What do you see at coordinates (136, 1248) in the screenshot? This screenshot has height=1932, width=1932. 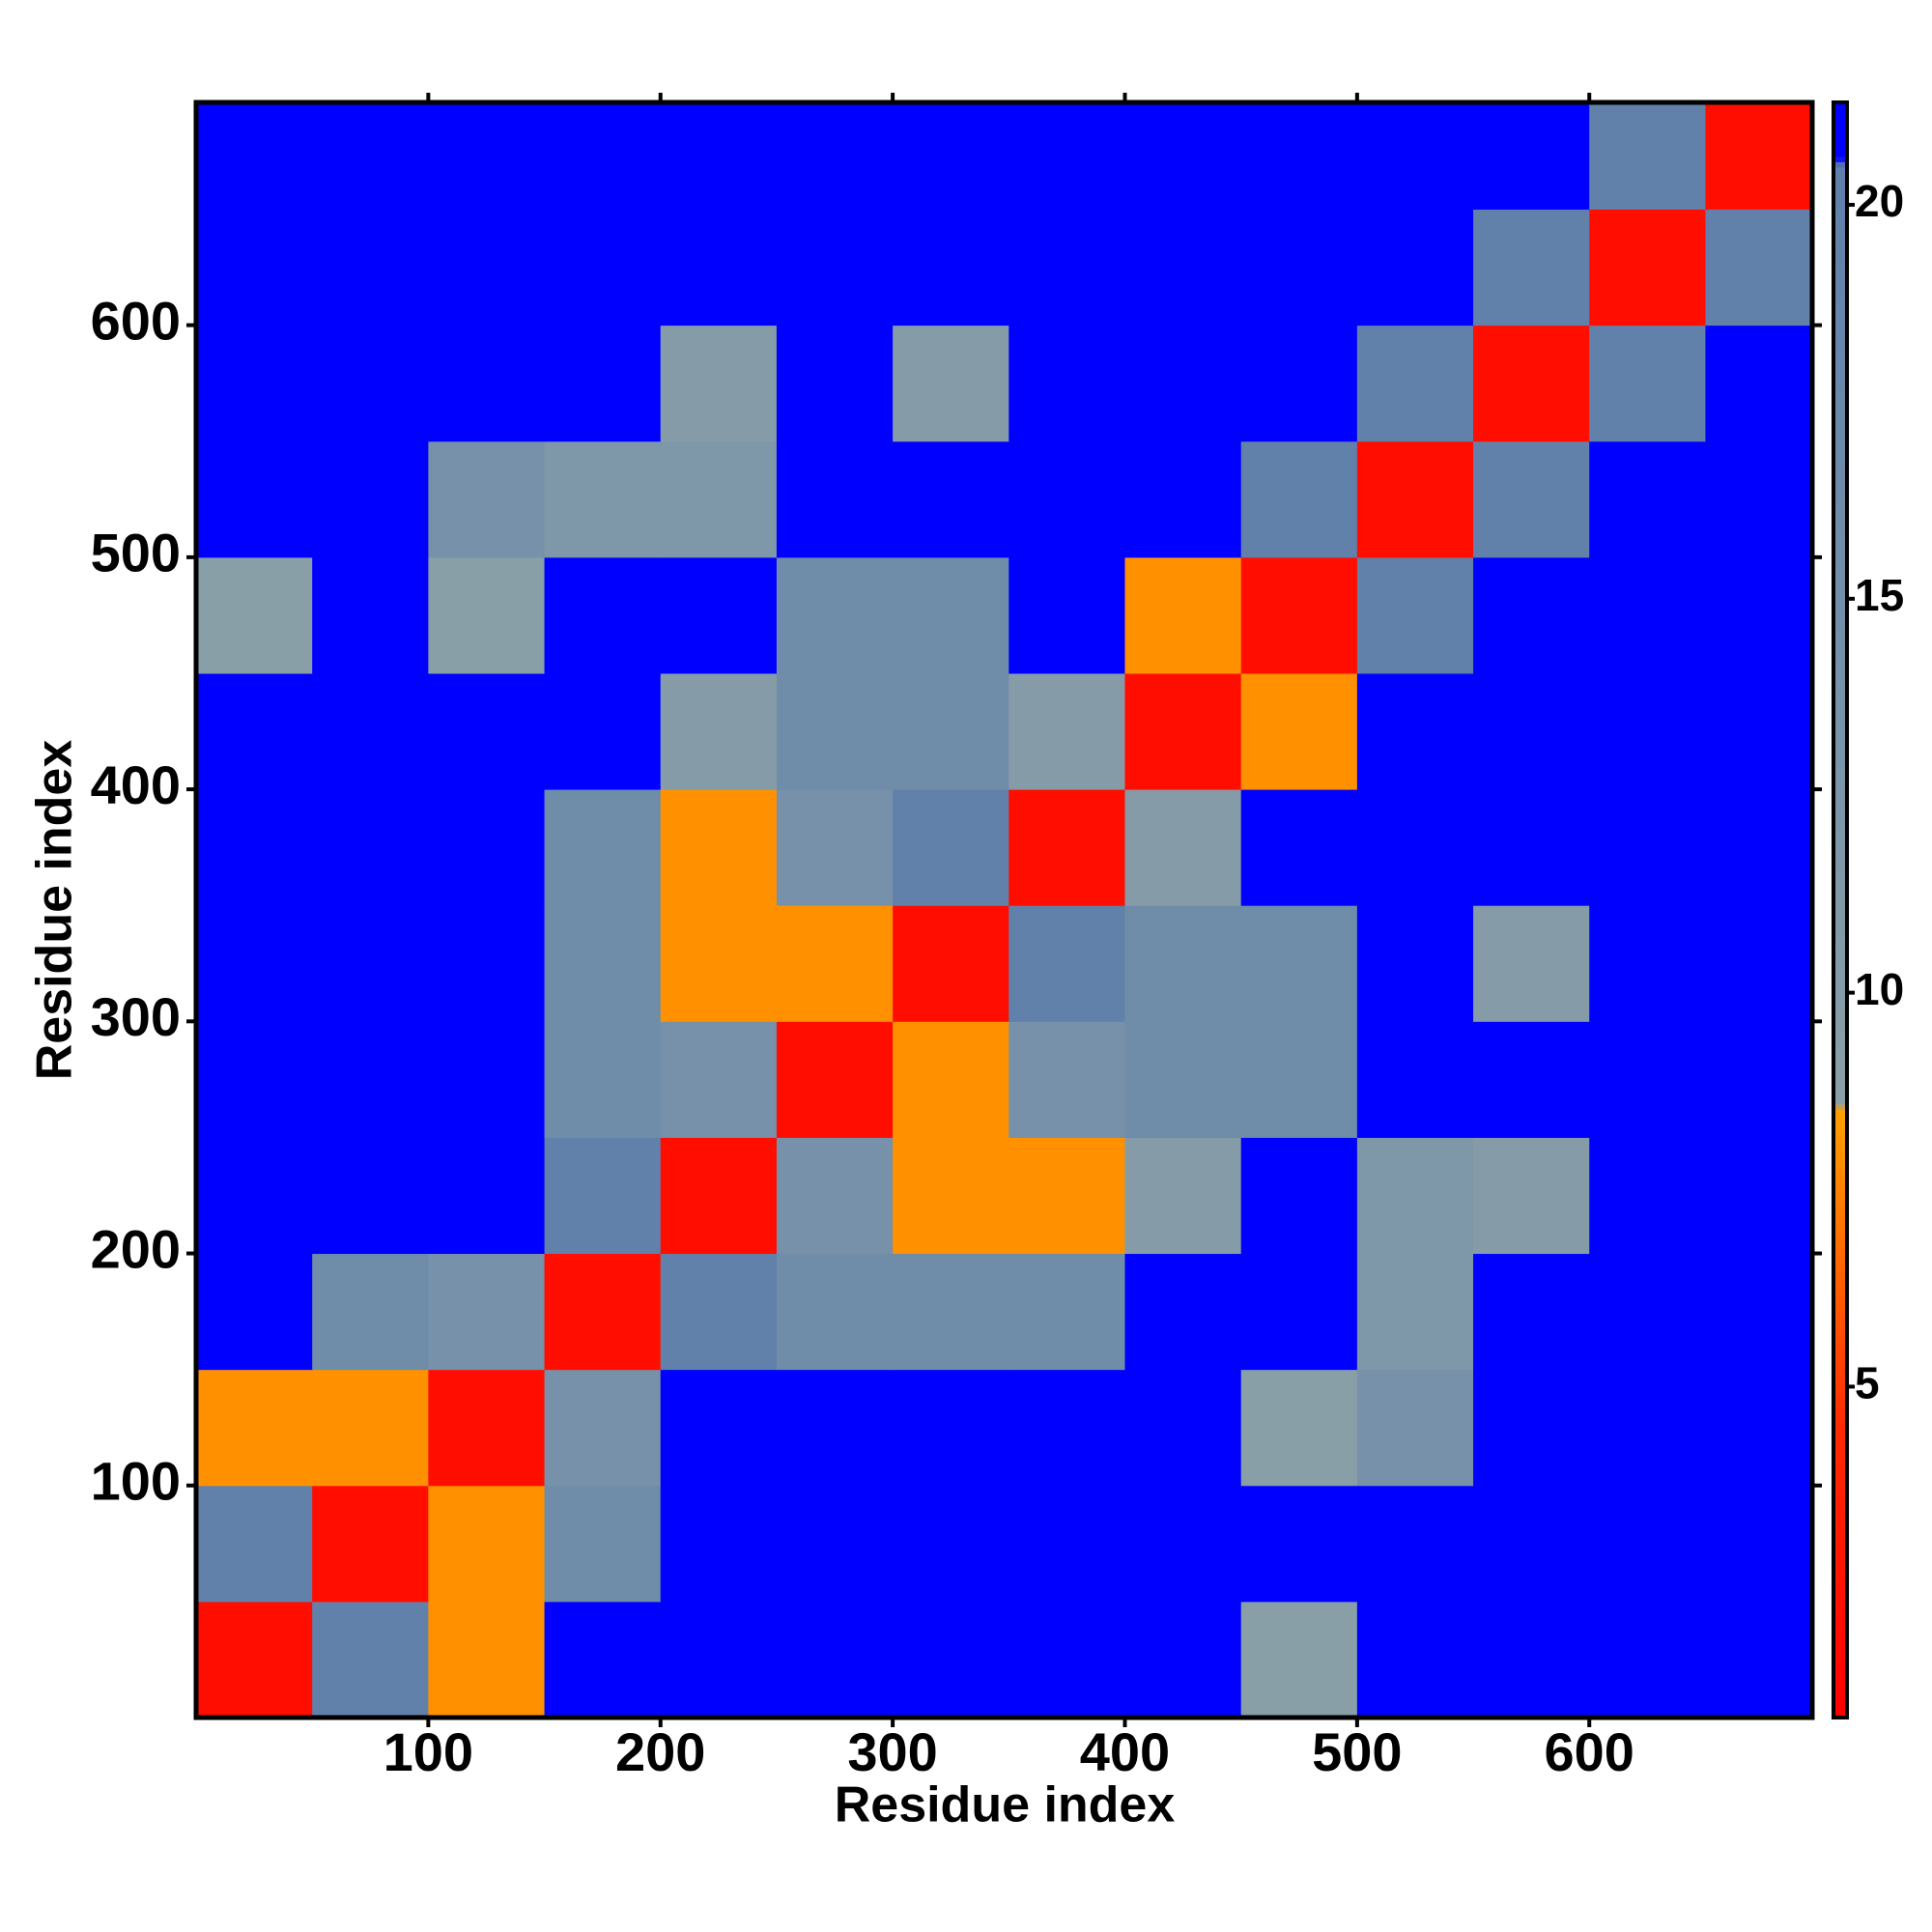 I see `y-tick-label: 200` at bounding box center [136, 1248].